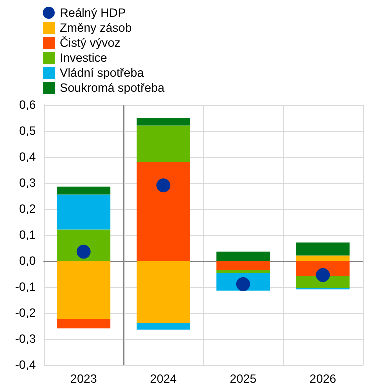  Describe the element at coordinates (84, 379) in the screenshot. I see `x-tick-label: 2023` at that location.